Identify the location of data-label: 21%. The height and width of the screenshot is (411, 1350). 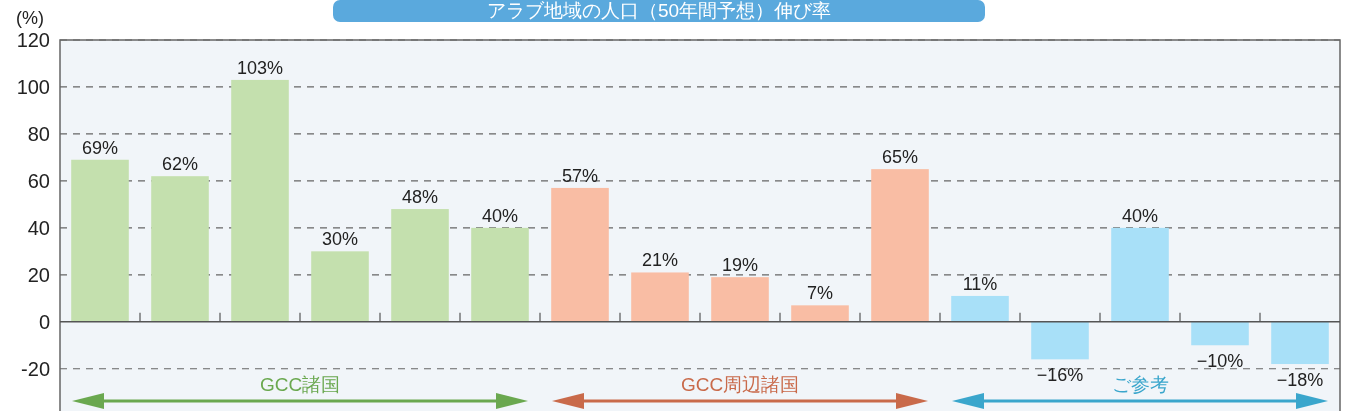
(660, 260).